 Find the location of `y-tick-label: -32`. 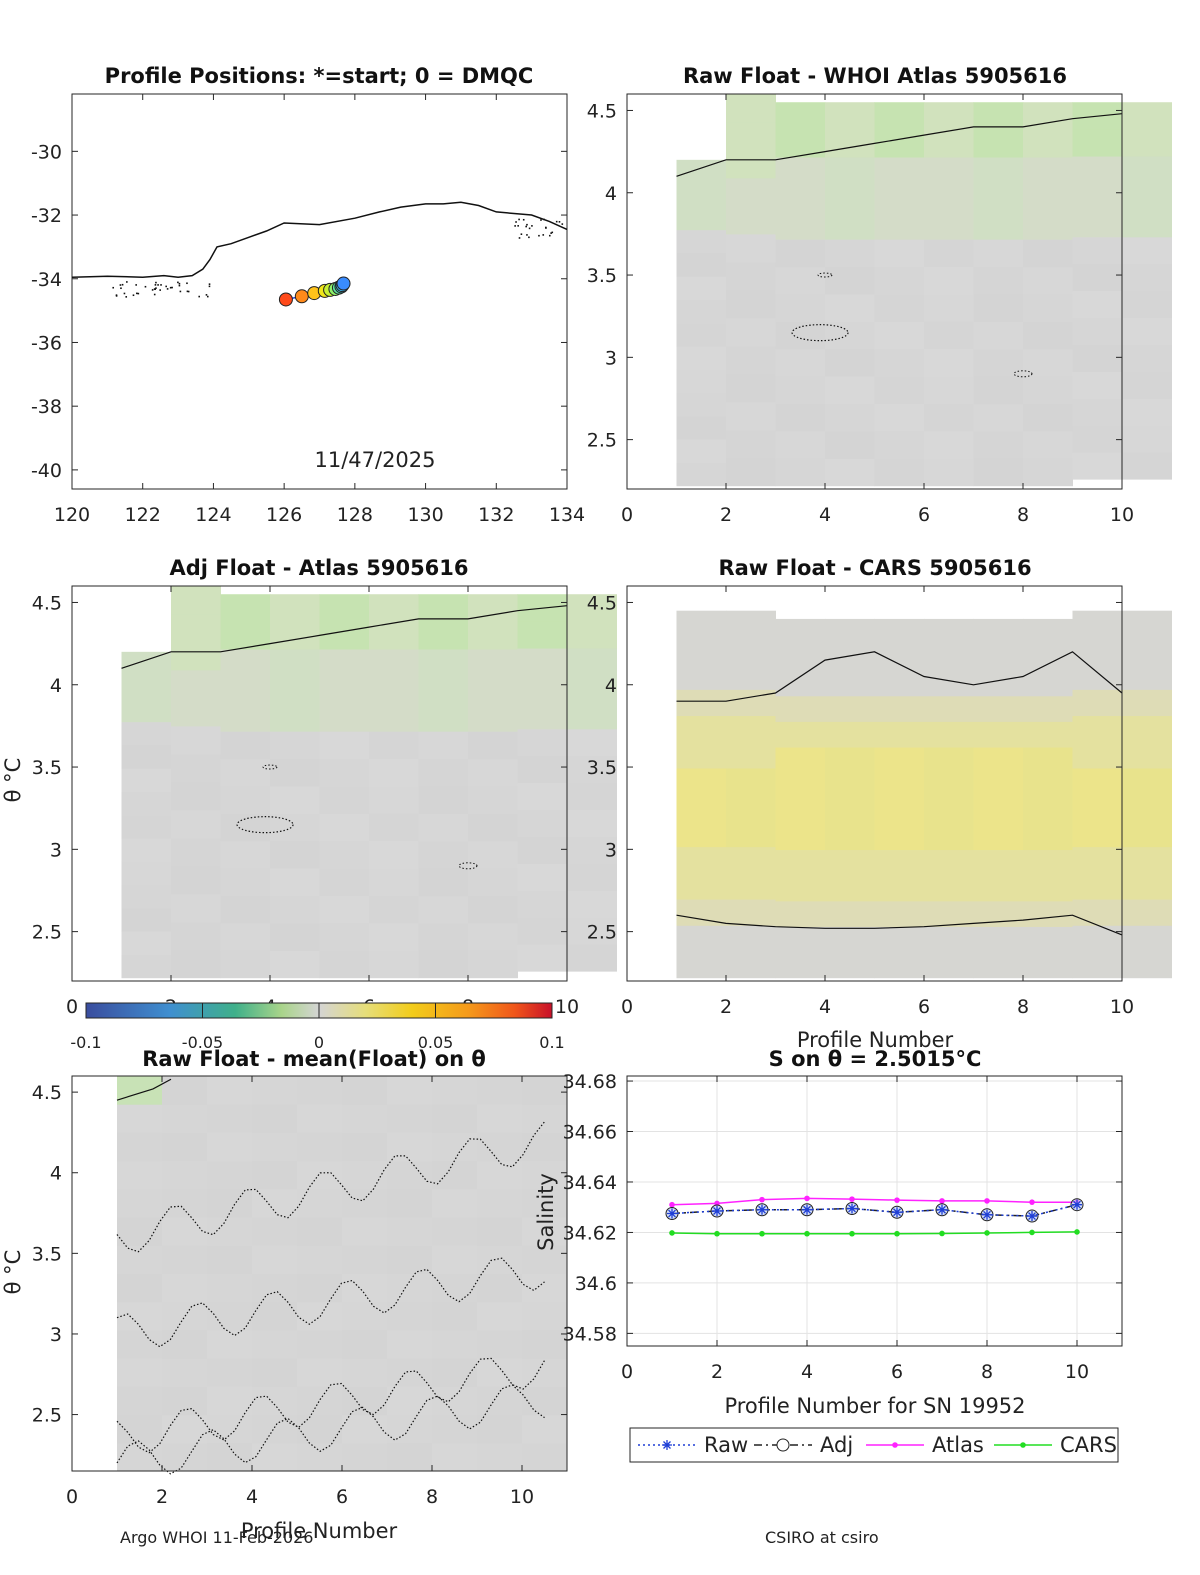

y-tick-label: -32 is located at coordinates (46, 216).